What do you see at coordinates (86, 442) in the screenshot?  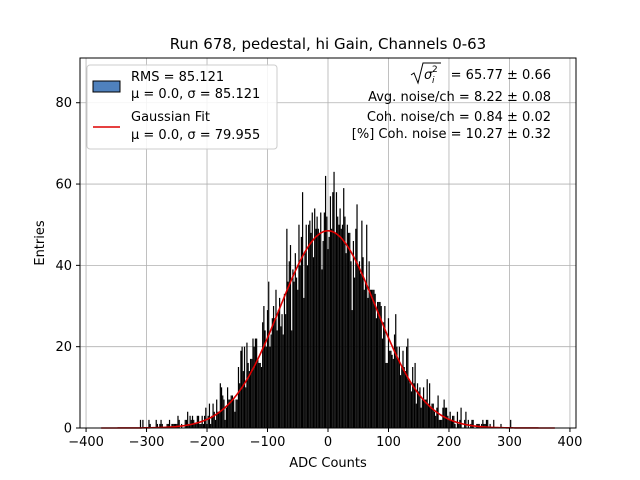 I see `x-tick-label: −400` at bounding box center [86, 442].